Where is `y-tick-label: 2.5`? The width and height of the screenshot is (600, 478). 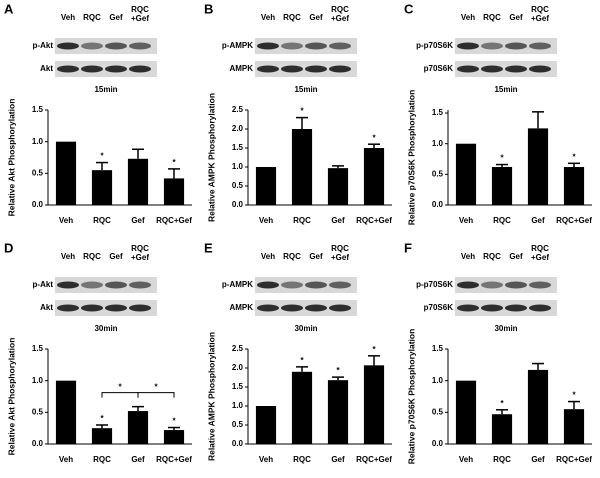
y-tick-label: 2.5 is located at coordinates (238, 109).